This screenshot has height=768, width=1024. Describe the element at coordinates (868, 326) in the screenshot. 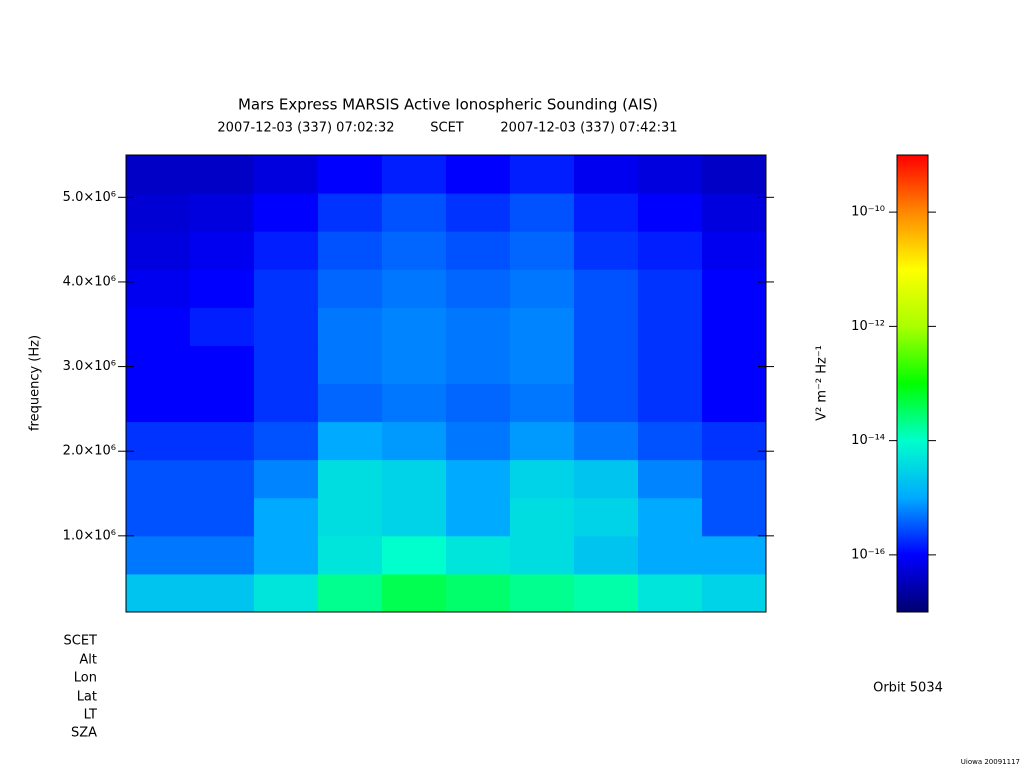

I see `colorbar-tick-label: 10⁻¹²` at that location.